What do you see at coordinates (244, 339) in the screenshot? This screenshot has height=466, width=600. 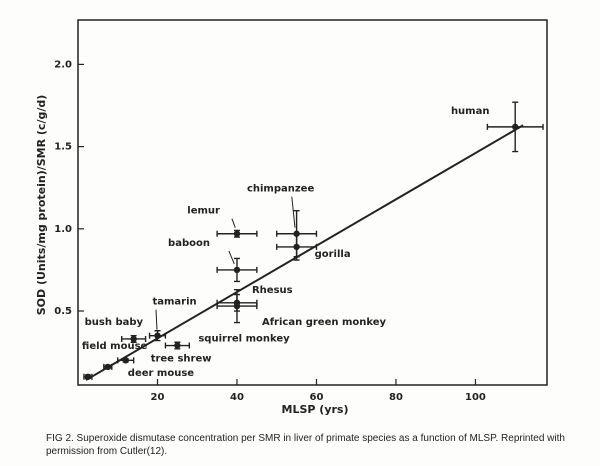 I see `point-label: squirrel monkey` at bounding box center [244, 339].